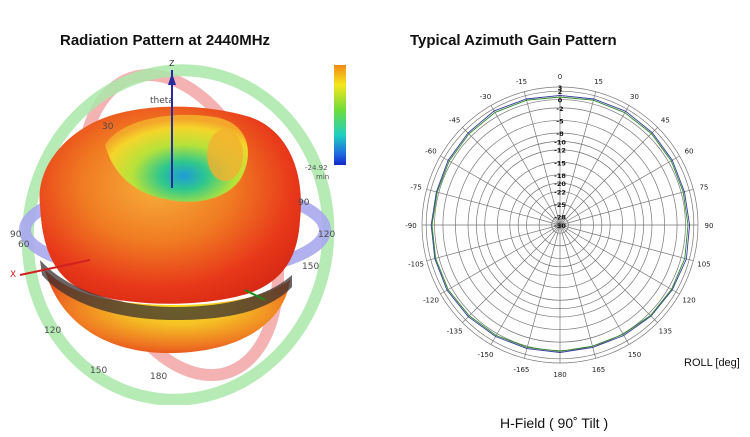 Image resolution: width=750 pixels, height=437 pixels. I want to click on y-axis, so click(255, 295).